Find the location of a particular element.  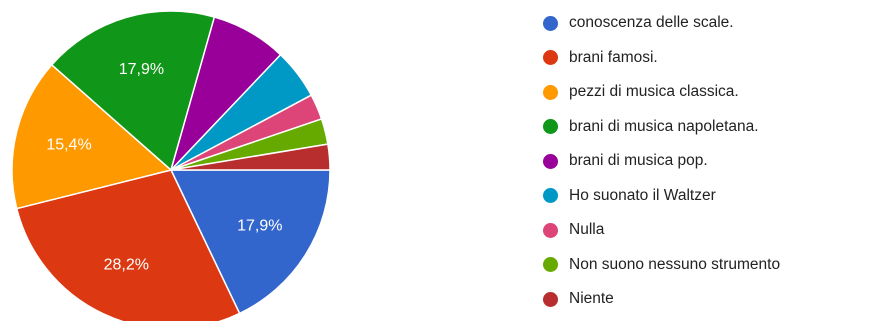

legend-item: conoscenza delle scale. is located at coordinates (661, 23).